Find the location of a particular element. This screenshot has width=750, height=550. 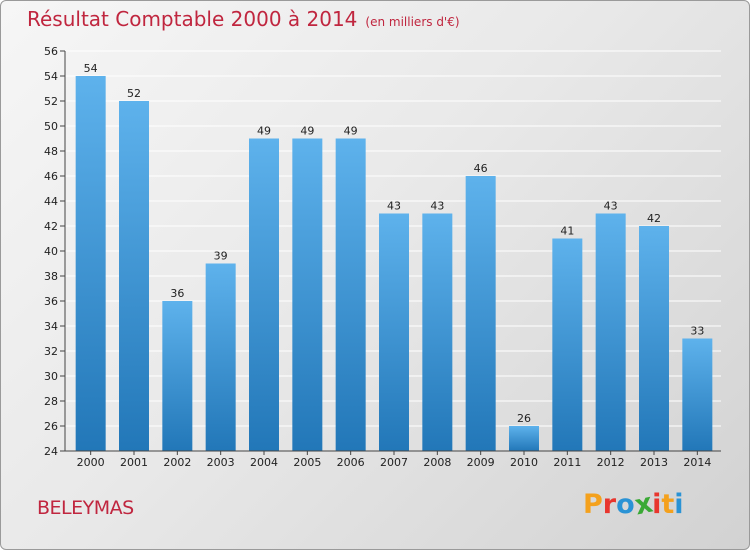

x-tick-label: 2014 is located at coordinates (697, 462).